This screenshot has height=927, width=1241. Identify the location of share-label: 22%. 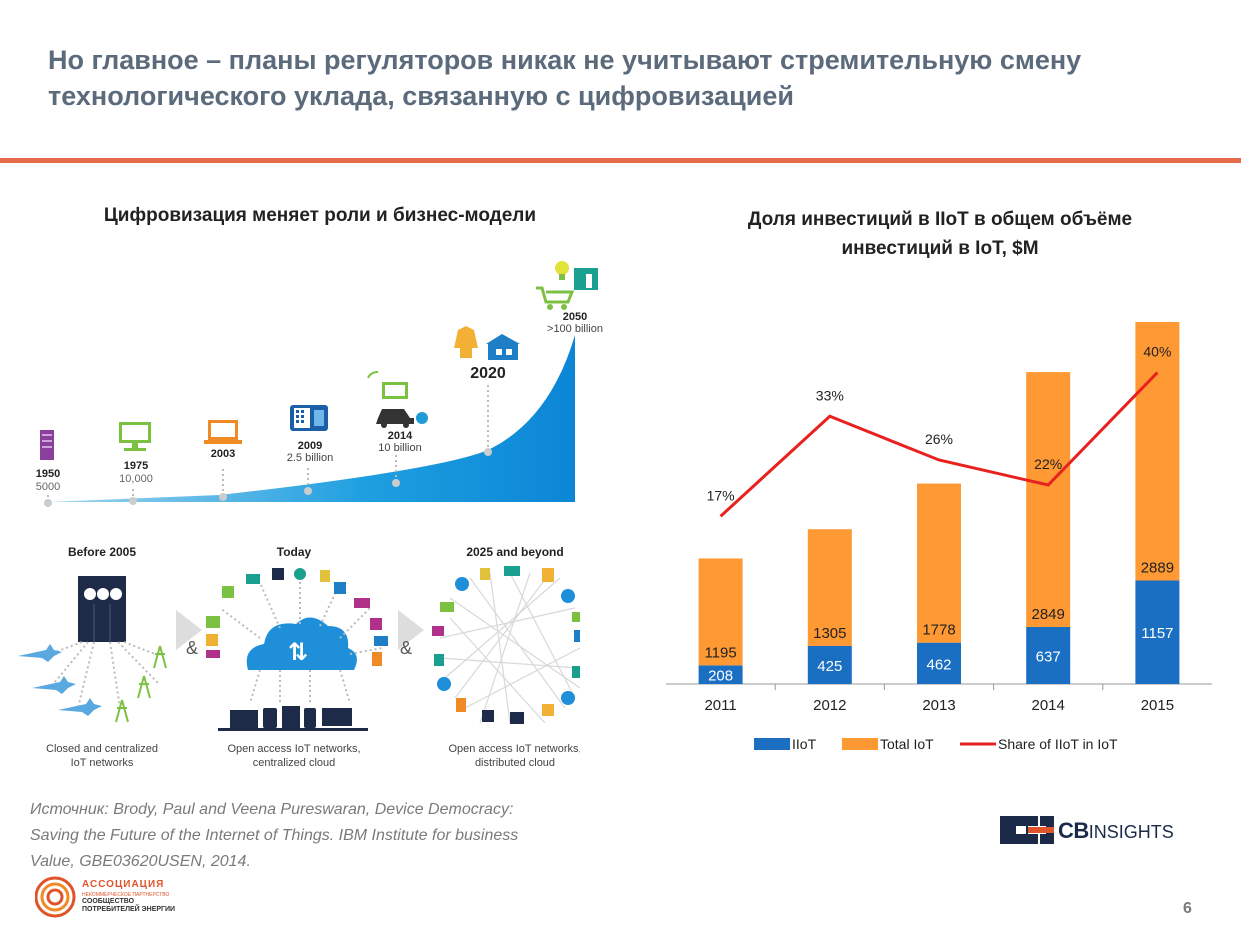
(1048, 464).